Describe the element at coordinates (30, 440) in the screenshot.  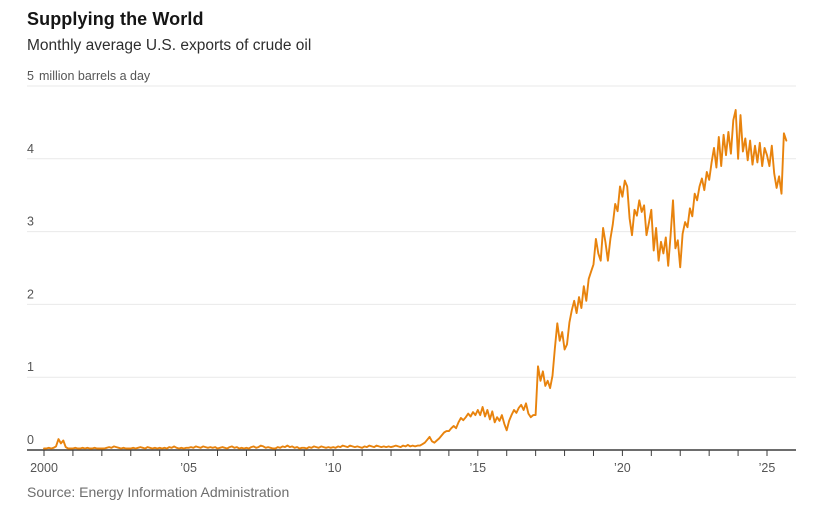
I see `y-tick-label: 0` at that location.